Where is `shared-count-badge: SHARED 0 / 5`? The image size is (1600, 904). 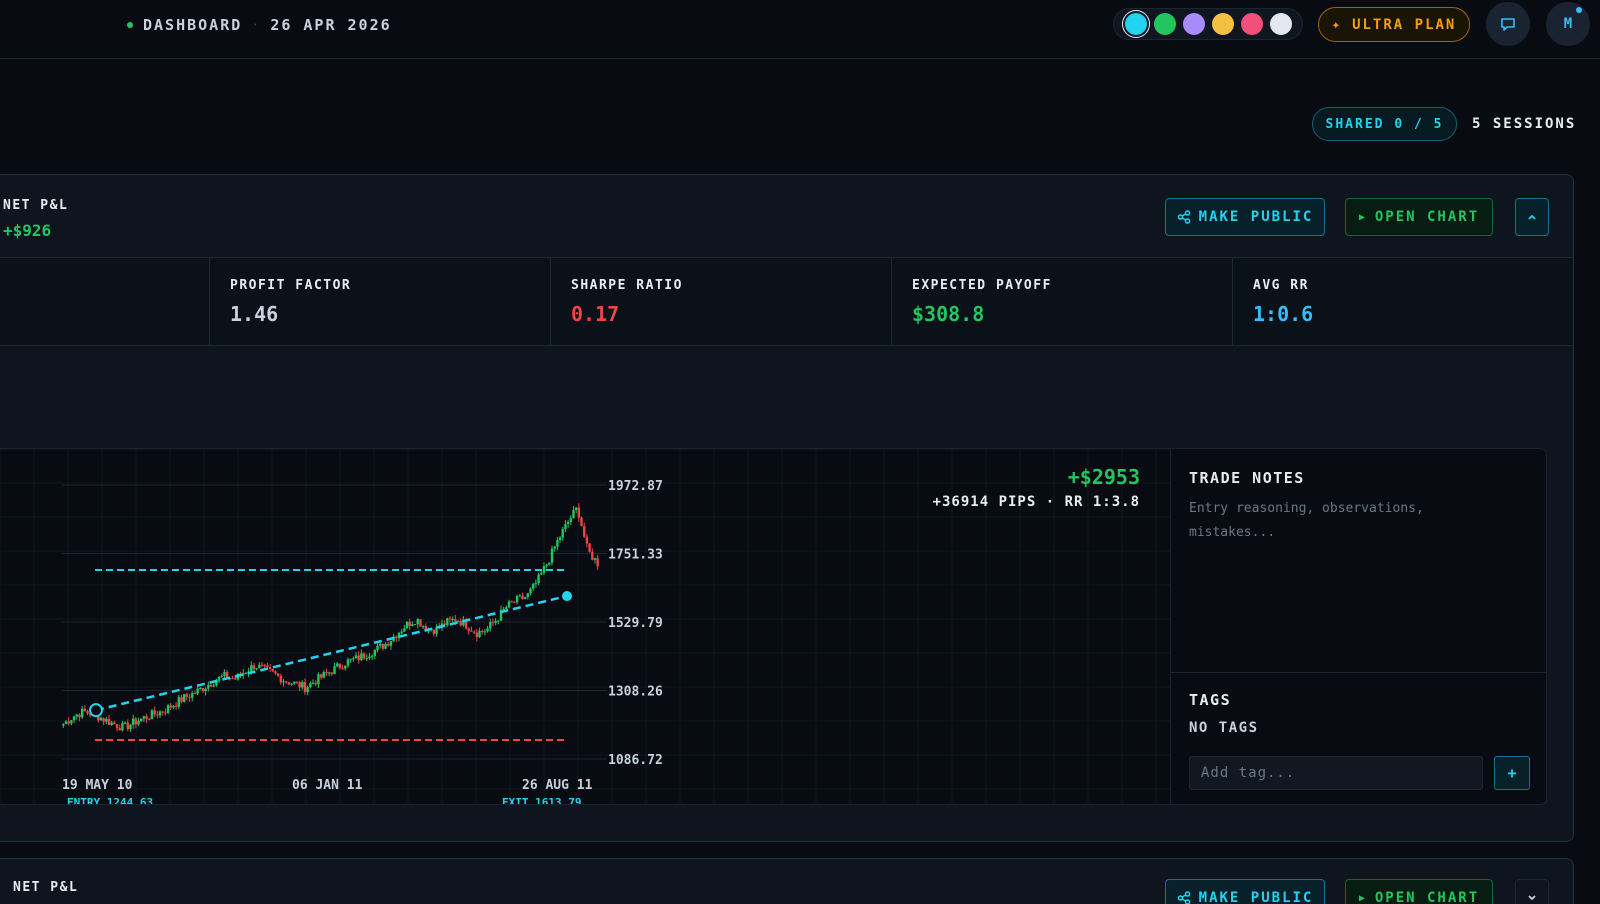
shared-count-badge: SHARED 0 / 5 is located at coordinates (1384, 124).